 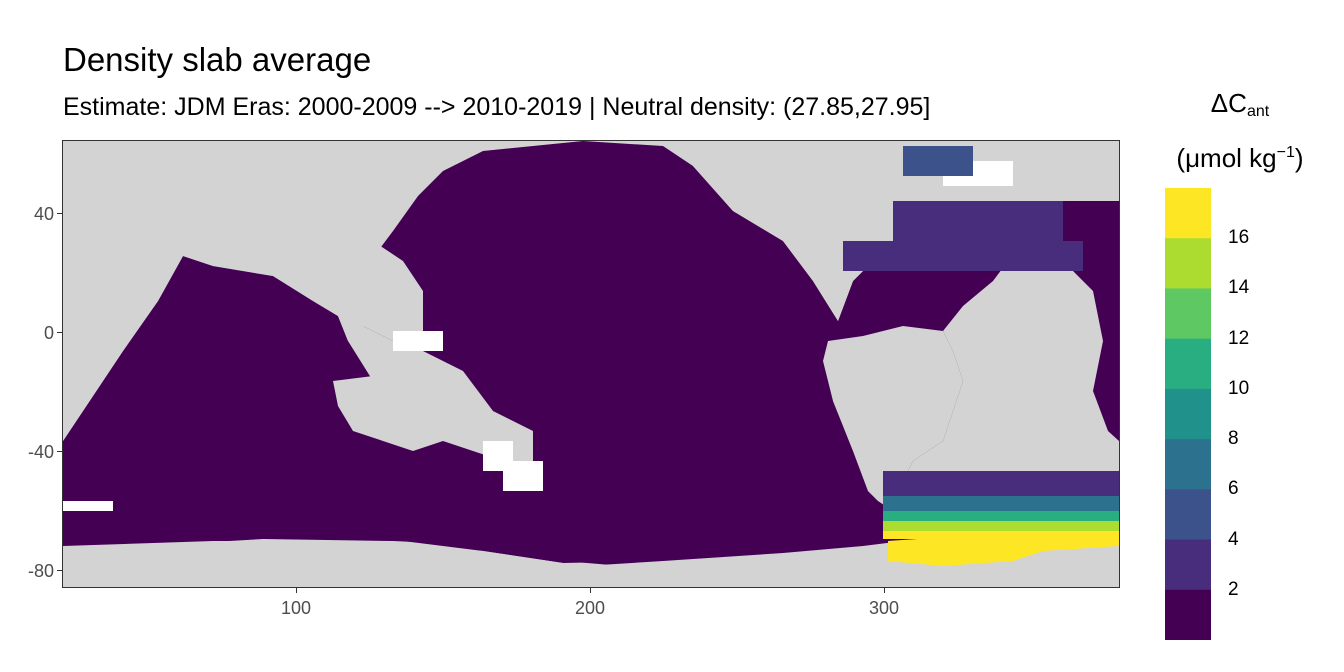 I want to click on y-tick-label: -80, so click(x=40, y=571).